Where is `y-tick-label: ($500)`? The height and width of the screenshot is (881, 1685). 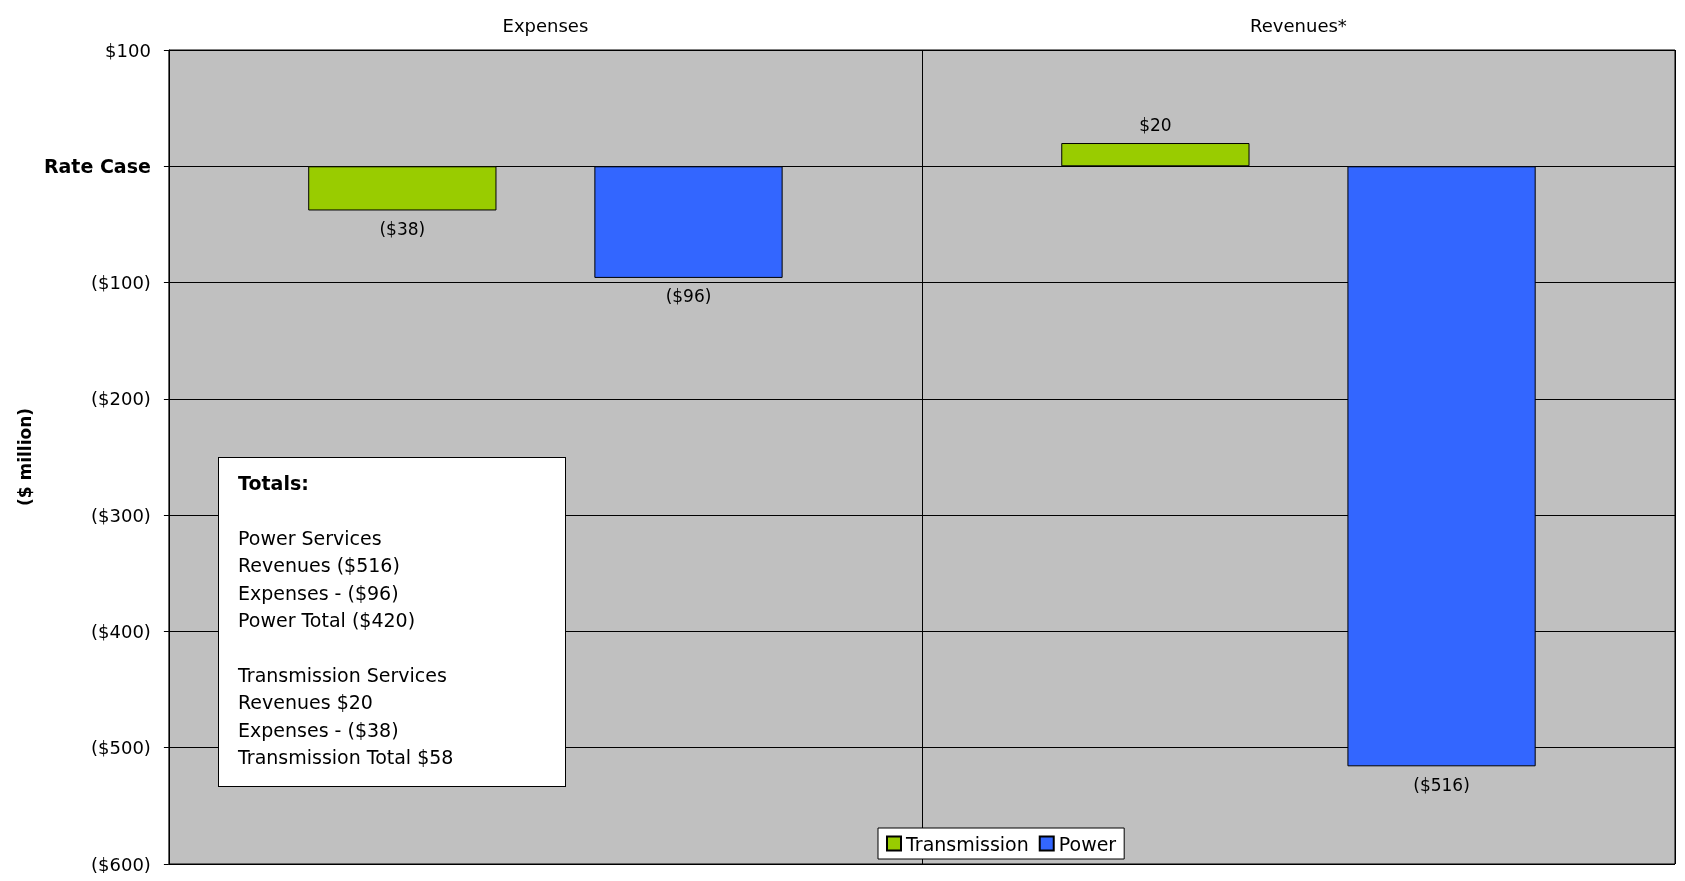 y-tick-label: ($500) is located at coordinates (121, 748).